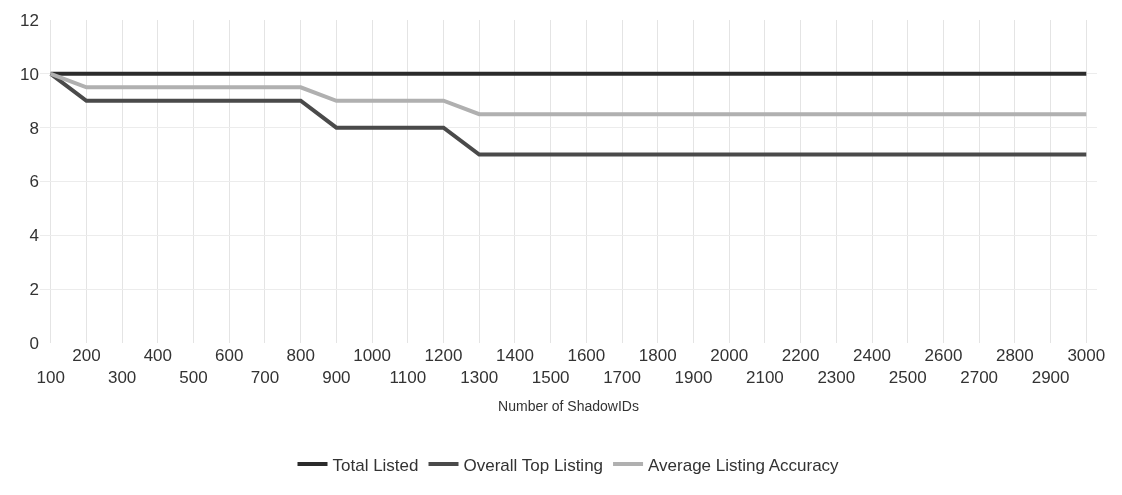 Image resolution: width=1122 pixels, height=495 pixels. Describe the element at coordinates (764, 378) in the screenshot. I see `x-tick-label: 2100` at that location.